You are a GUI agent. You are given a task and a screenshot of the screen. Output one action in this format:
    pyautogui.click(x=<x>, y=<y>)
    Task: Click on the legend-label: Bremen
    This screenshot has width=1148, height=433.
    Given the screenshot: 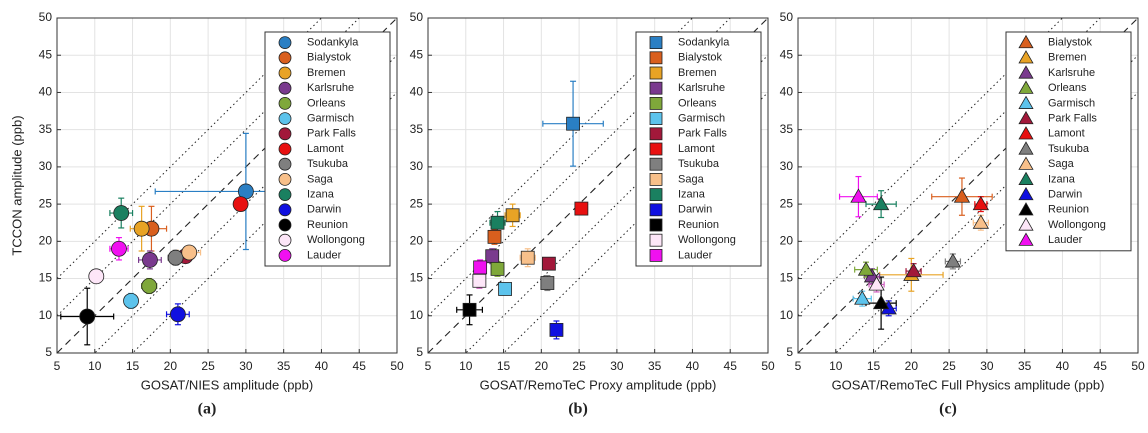 What is the action you would take?
    pyautogui.click(x=1067, y=58)
    